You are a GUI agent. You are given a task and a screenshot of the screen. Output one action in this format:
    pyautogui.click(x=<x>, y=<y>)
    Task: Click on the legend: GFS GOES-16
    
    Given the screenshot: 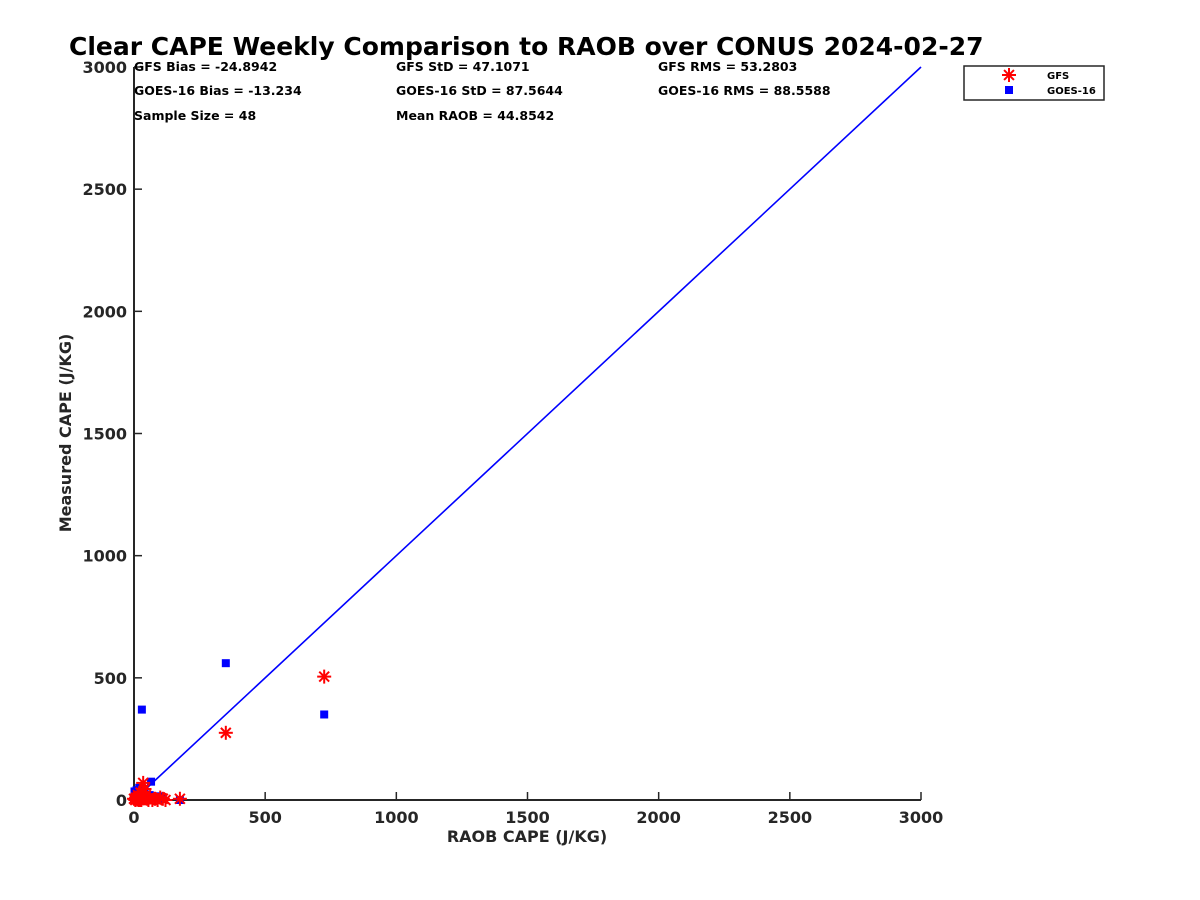 What is the action you would take?
    pyautogui.click(x=1034, y=83)
    